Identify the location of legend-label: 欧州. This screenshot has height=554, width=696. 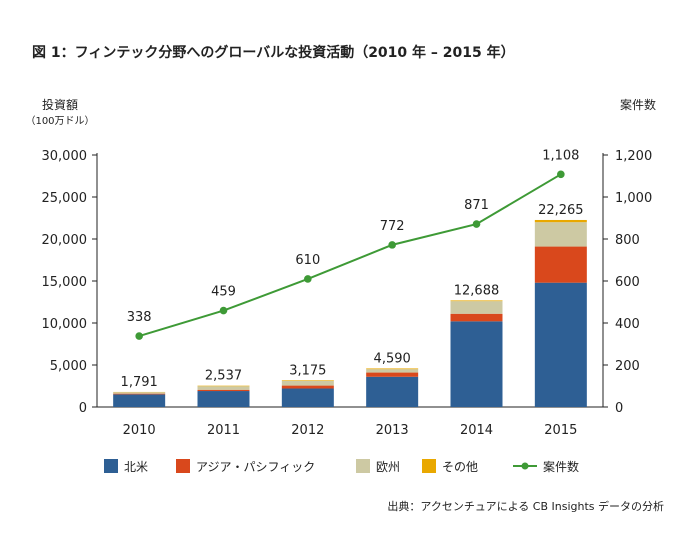
(388, 467).